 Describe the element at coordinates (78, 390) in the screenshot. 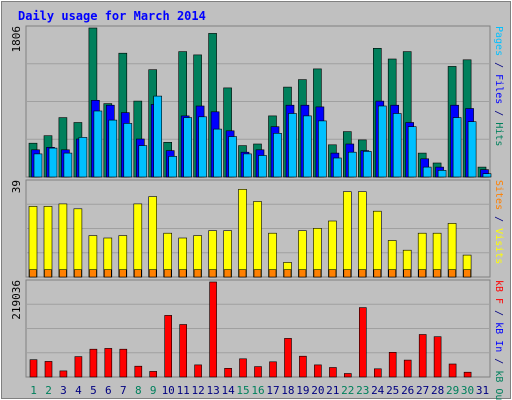

I see `x-tick-label: 4` at that location.